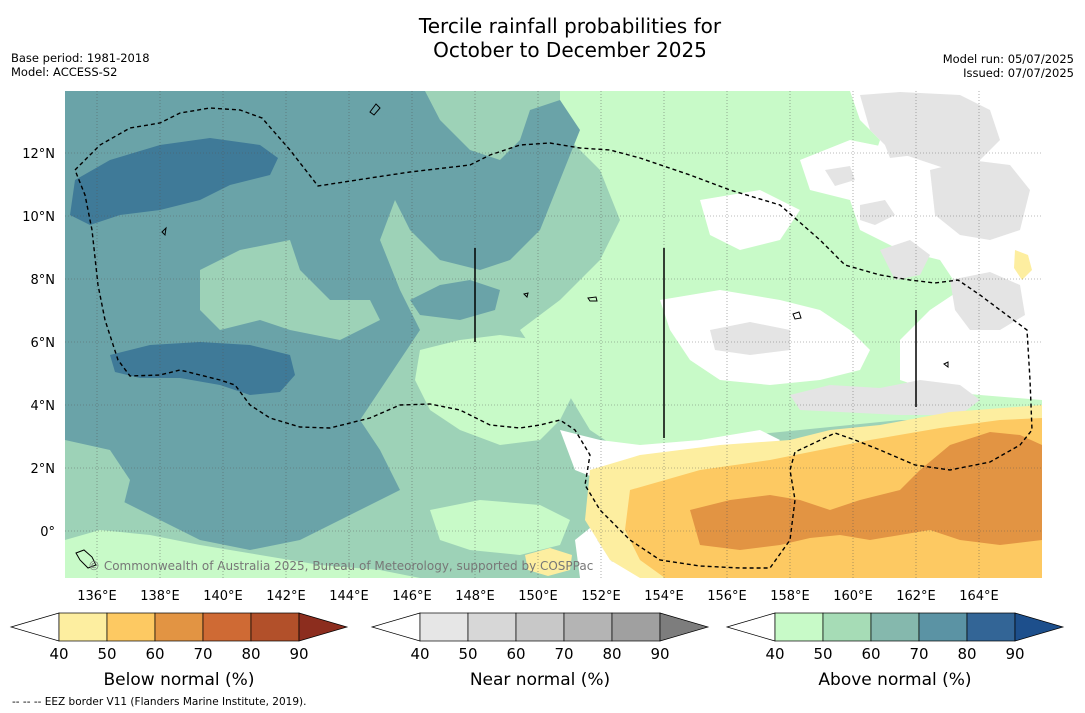 The width and height of the screenshot is (1085, 713). Describe the element at coordinates (894, 680) in the screenshot. I see `cb-label: Above normal (%)` at that location.